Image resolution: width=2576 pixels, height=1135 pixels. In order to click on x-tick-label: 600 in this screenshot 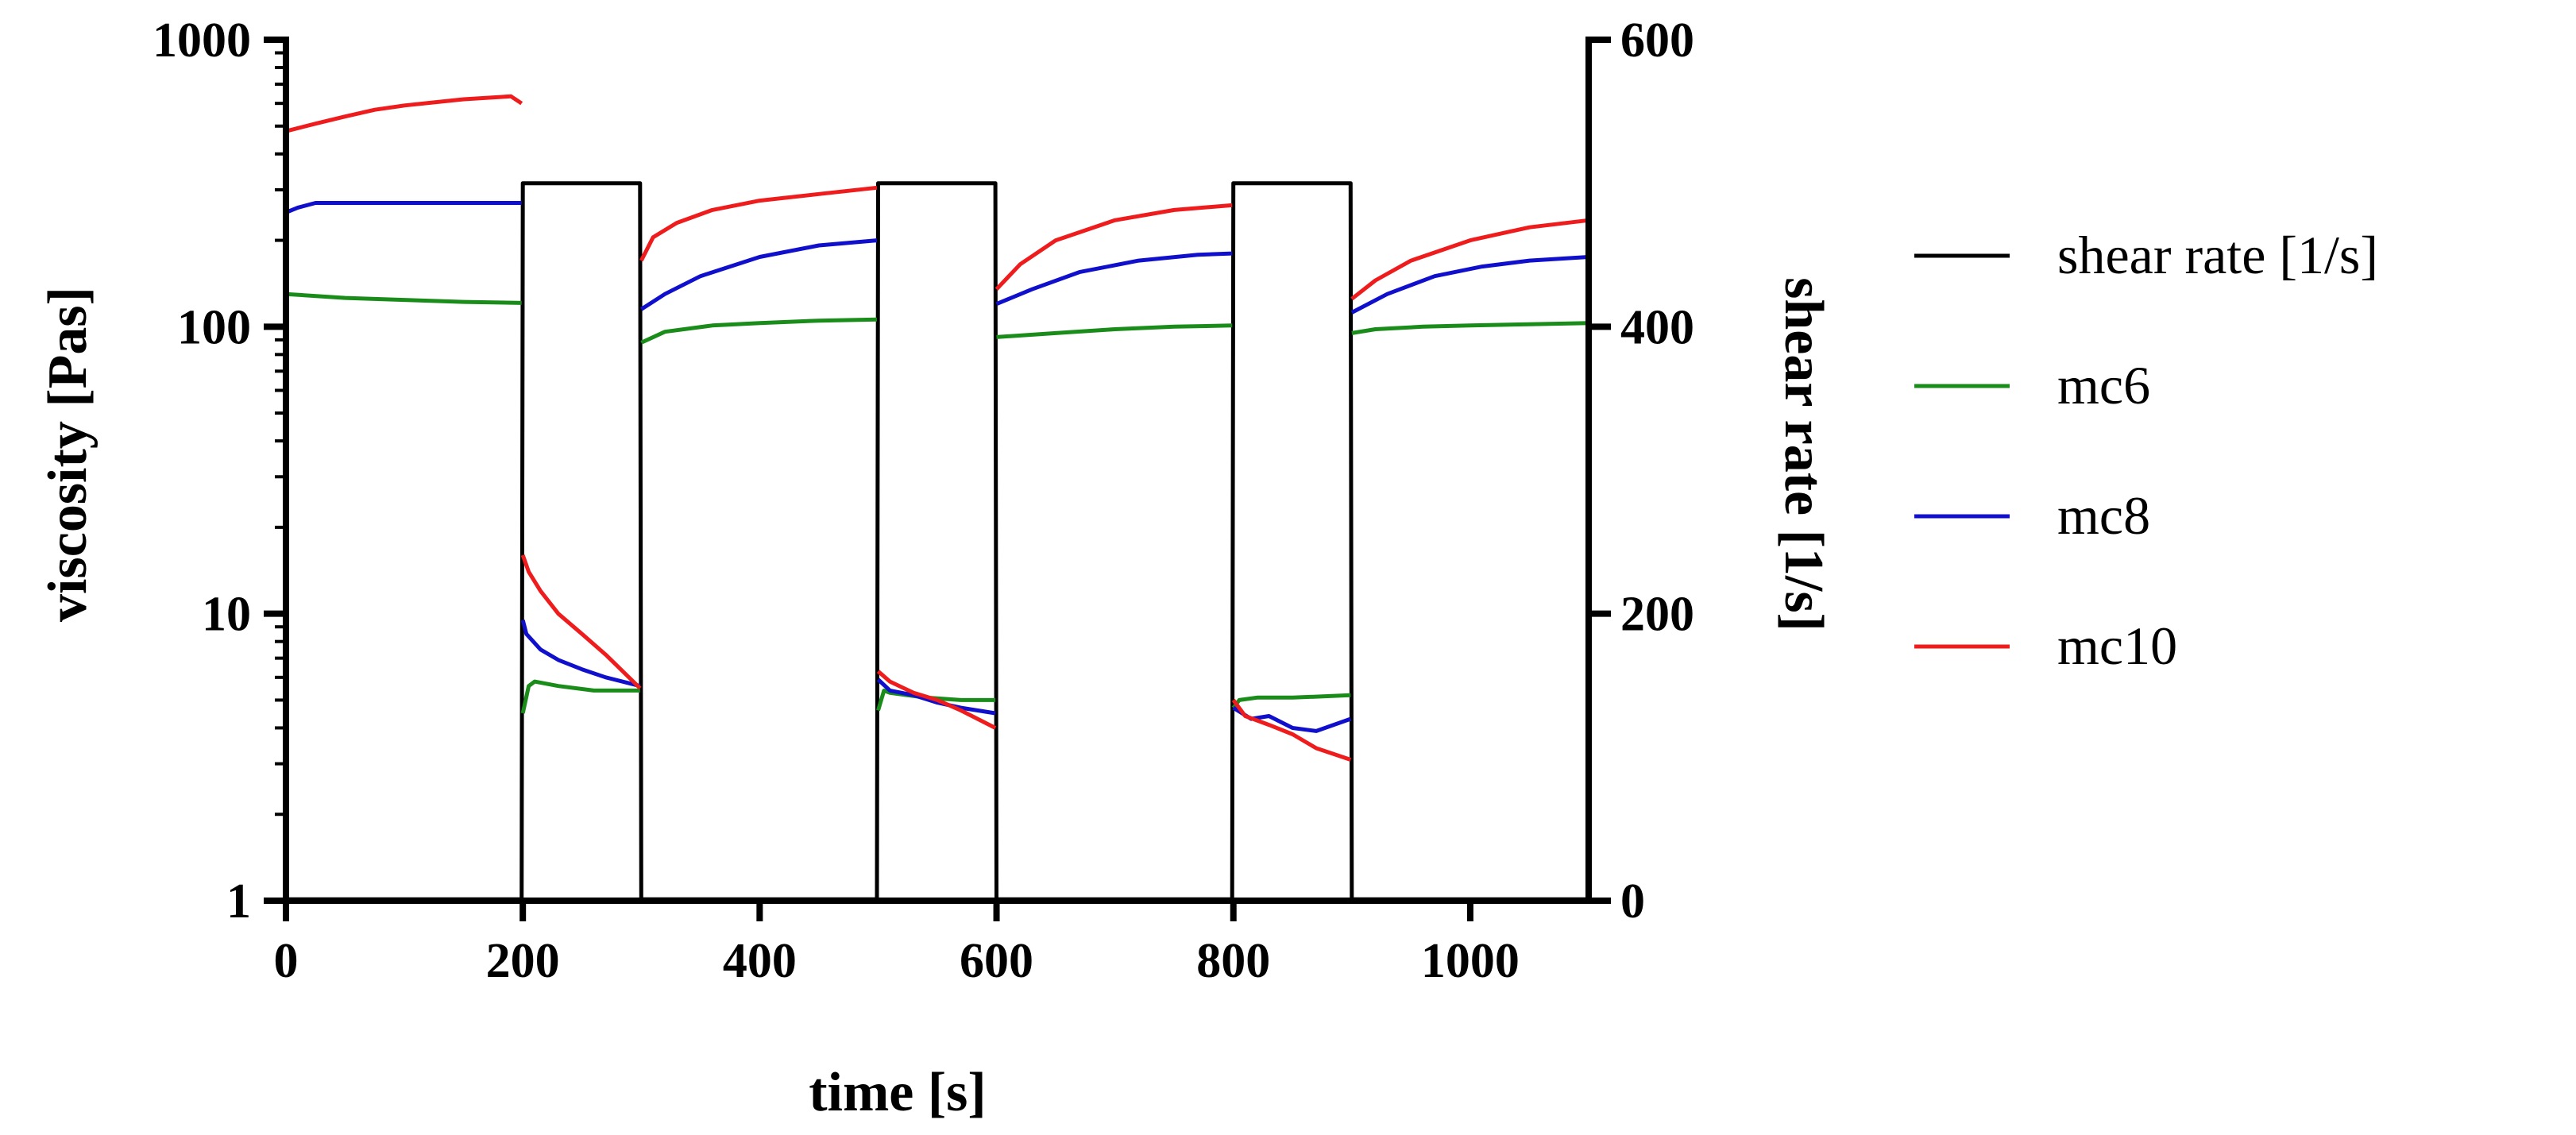, I will do `click(996, 961)`.